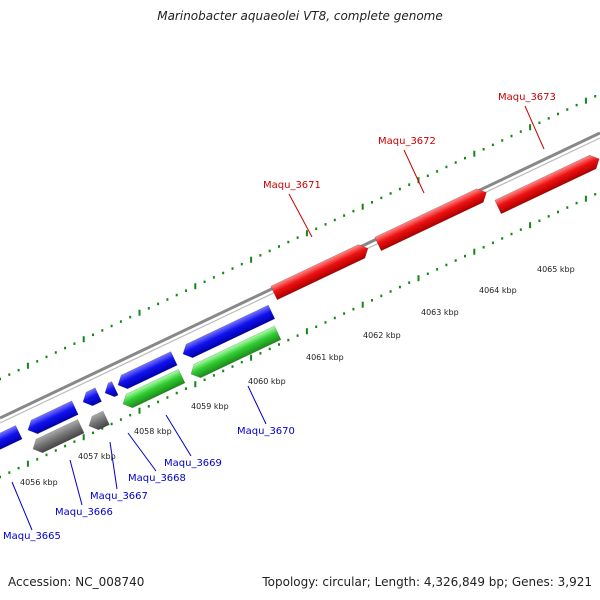  I want to click on gene-maqu_3666-feature, so click(58, 436).